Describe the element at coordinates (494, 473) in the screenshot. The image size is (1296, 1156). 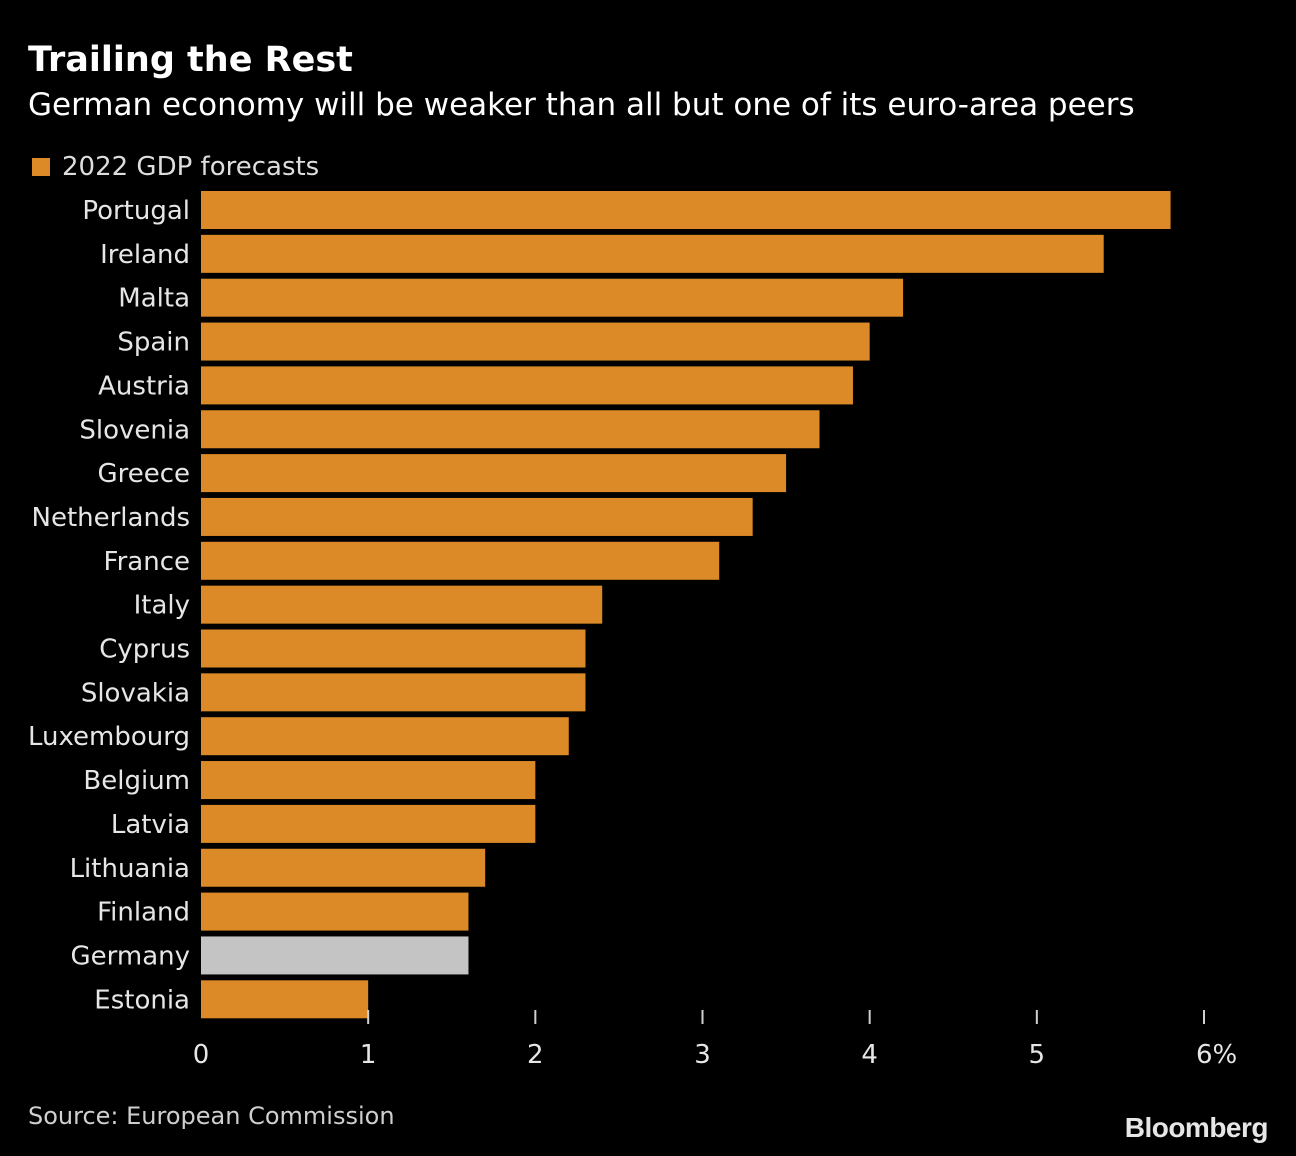
I see `bar-greece` at that location.